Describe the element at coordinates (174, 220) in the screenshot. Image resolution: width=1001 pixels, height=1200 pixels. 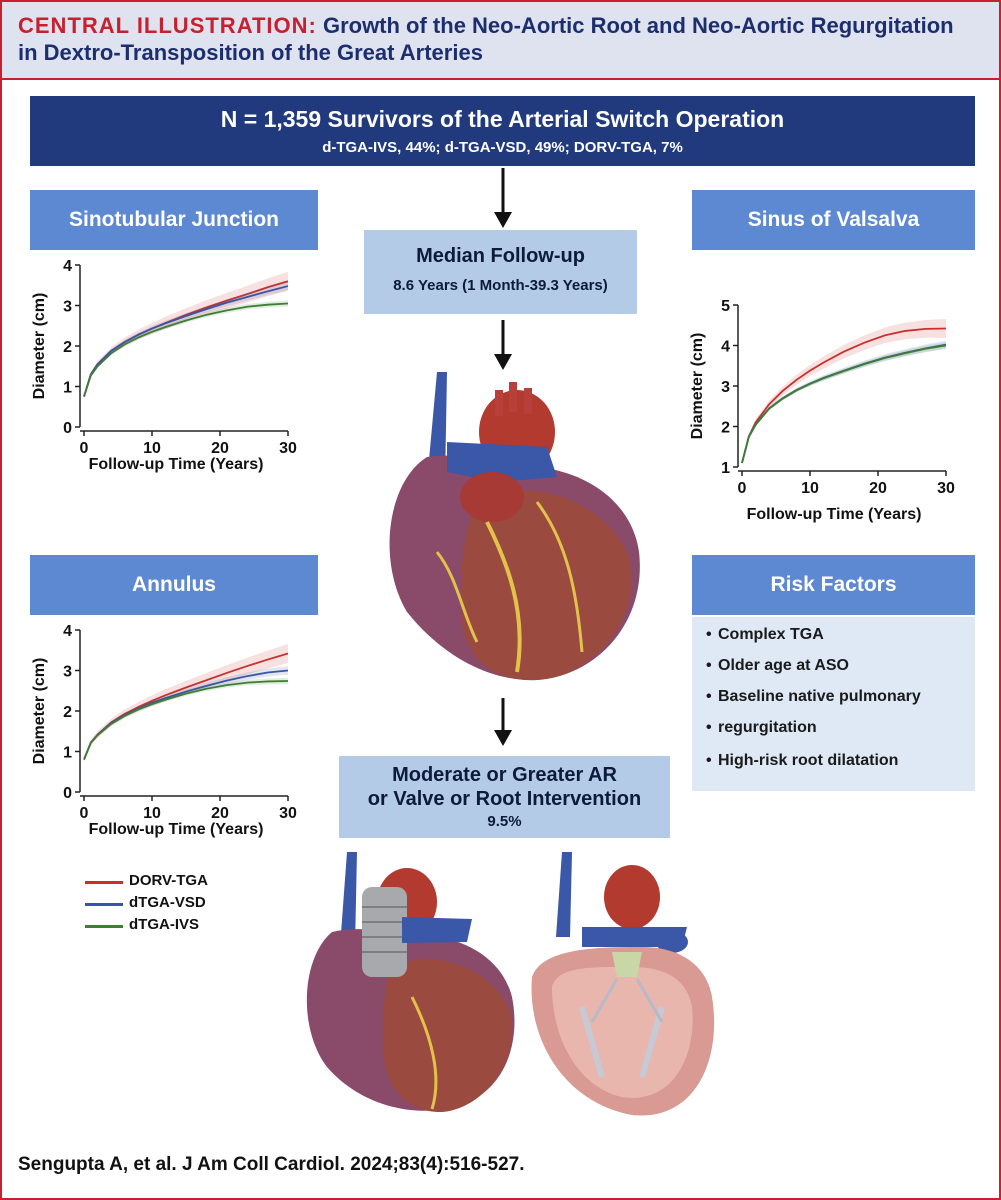
I see `stj-label: Sinotubular Junction` at that location.